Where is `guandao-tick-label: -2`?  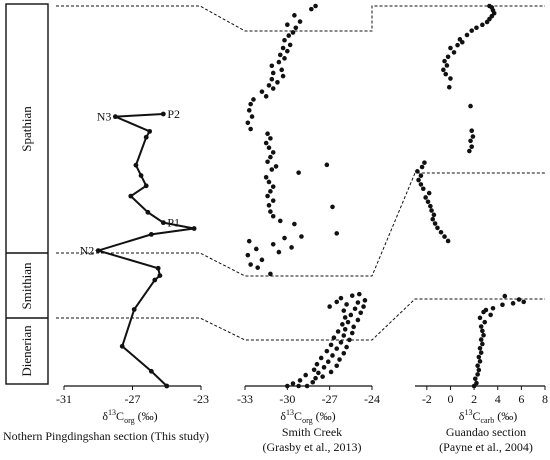
guandao-tick-label: -2 is located at coordinates (427, 399).